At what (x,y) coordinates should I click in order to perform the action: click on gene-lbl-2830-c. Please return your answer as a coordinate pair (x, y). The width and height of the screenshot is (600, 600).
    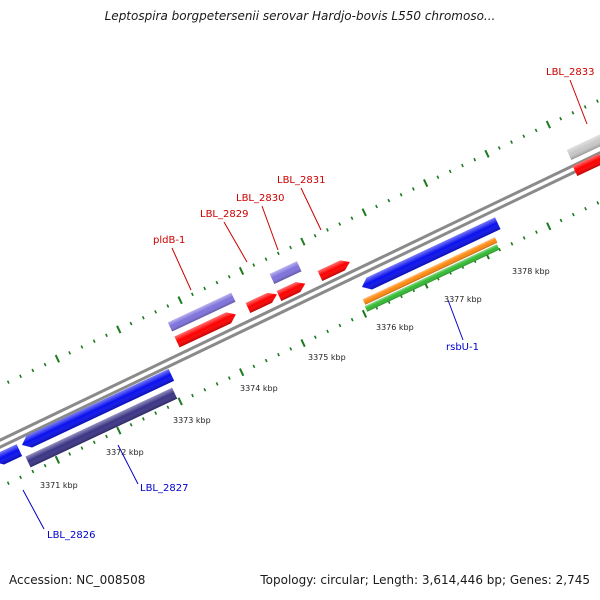
    Looking at the image, I should click on (285, 272).